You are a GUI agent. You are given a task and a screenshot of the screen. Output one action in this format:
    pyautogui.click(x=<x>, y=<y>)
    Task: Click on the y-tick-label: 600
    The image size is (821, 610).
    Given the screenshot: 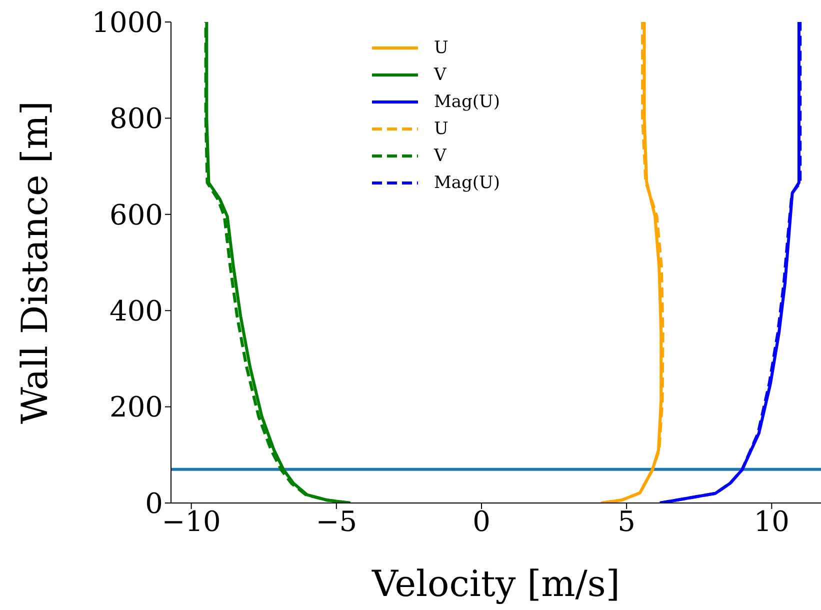 What is the action you would take?
    pyautogui.click(x=136, y=215)
    